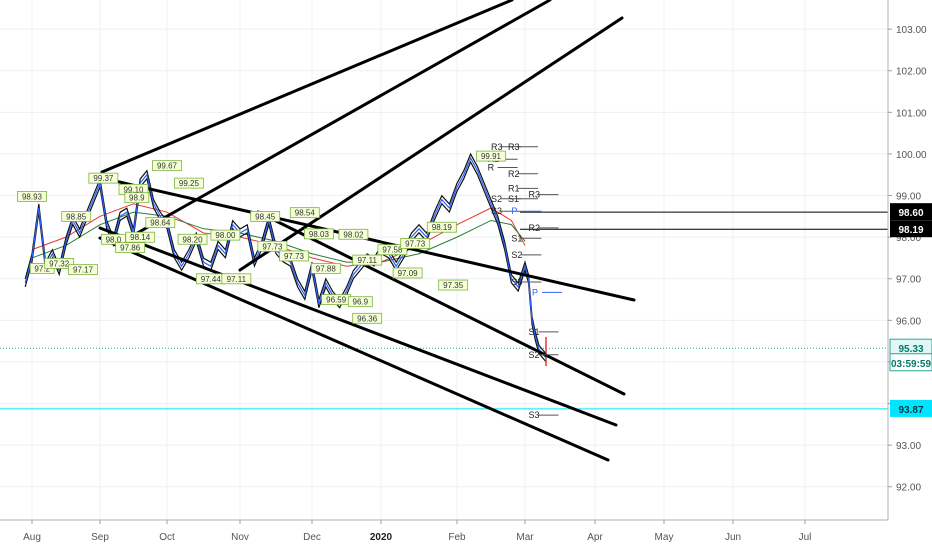 The width and height of the screenshot is (932, 555). Describe the element at coordinates (908, 446) in the screenshot. I see `y-tick-label: 93.00` at that location.